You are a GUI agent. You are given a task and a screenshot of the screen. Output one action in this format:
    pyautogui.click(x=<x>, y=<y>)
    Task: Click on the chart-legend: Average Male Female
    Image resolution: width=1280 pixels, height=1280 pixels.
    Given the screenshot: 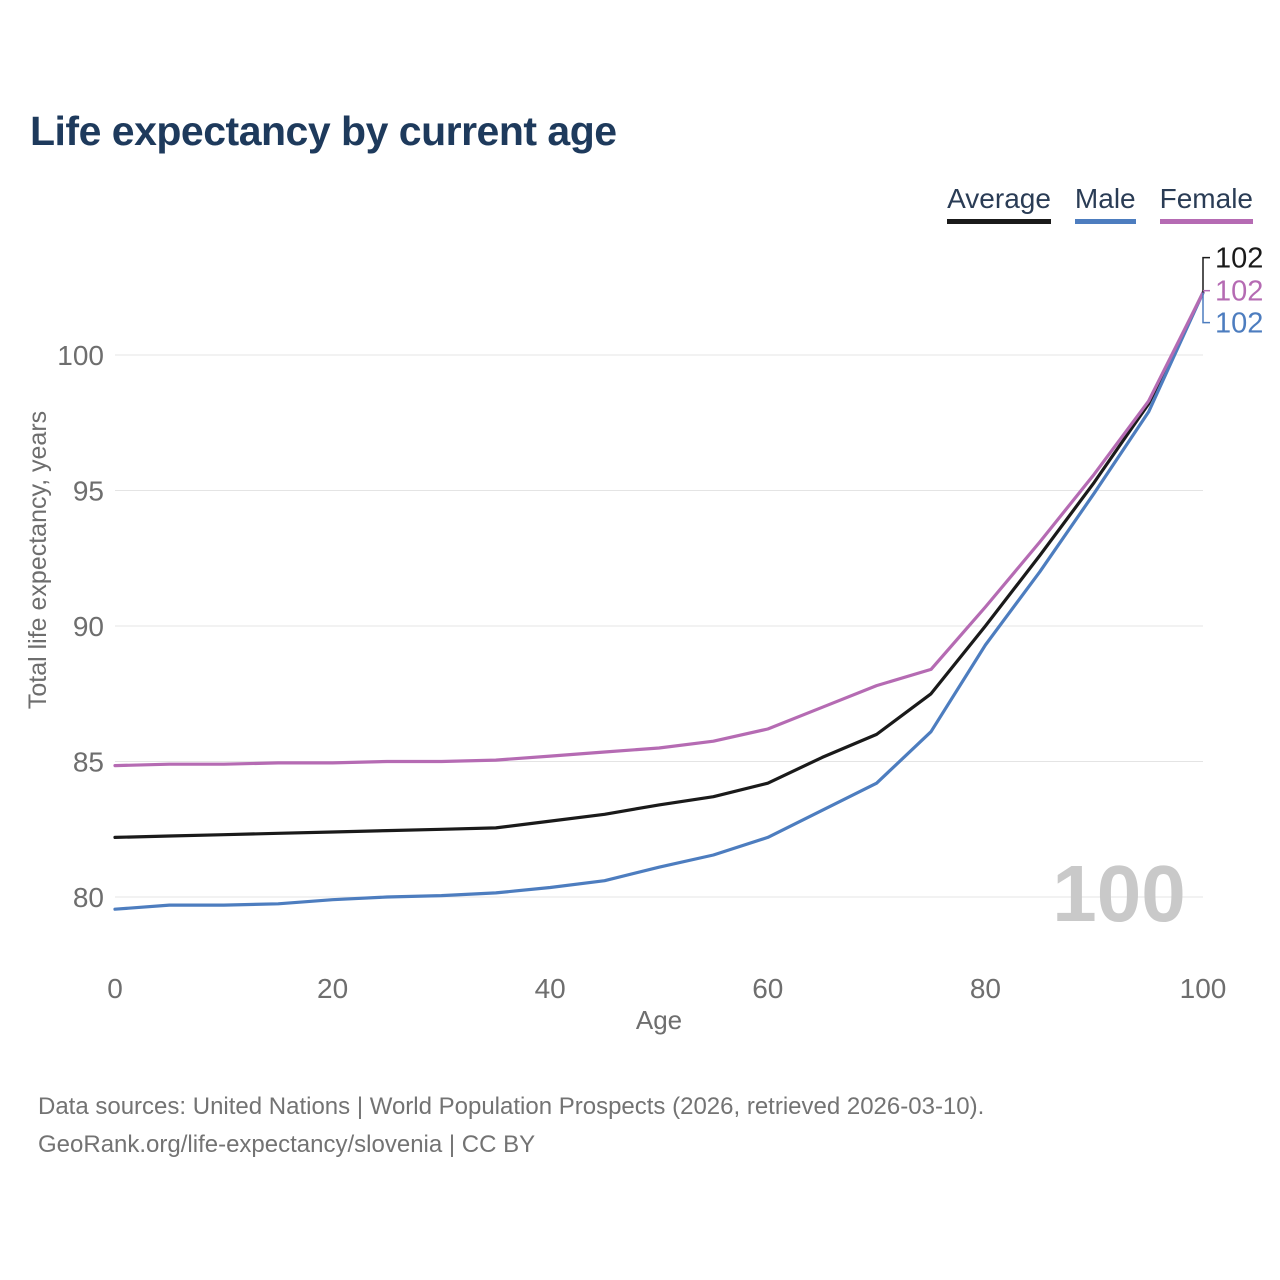 What is the action you would take?
    pyautogui.click(x=1100, y=203)
    